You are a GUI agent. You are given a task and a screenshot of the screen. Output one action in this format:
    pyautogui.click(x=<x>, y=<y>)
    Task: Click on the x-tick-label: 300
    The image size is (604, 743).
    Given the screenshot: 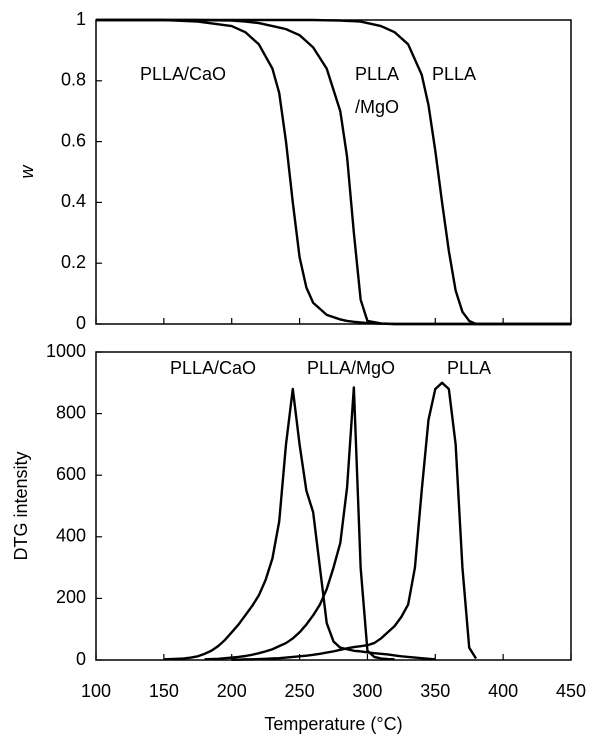 What is the action you would take?
    pyautogui.click(x=367, y=691)
    